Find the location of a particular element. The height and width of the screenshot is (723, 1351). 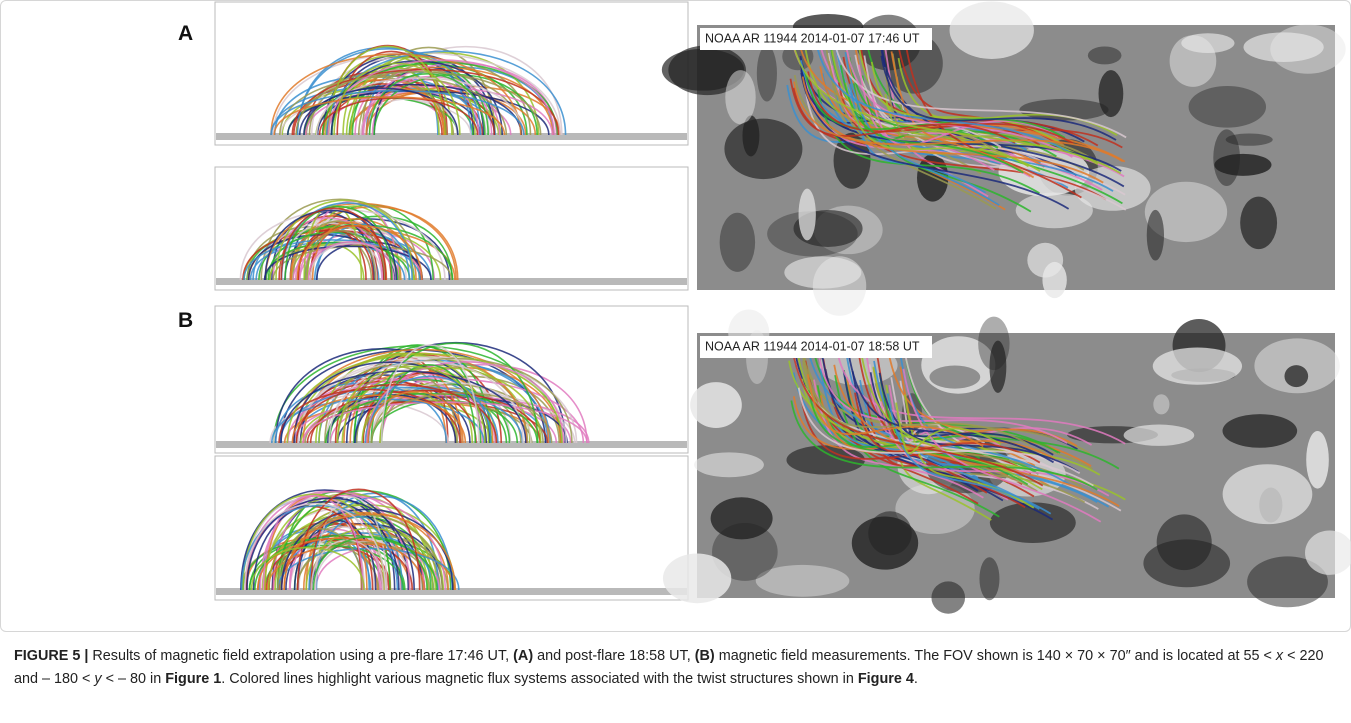

map-label-box is located at coordinates (816, 347).